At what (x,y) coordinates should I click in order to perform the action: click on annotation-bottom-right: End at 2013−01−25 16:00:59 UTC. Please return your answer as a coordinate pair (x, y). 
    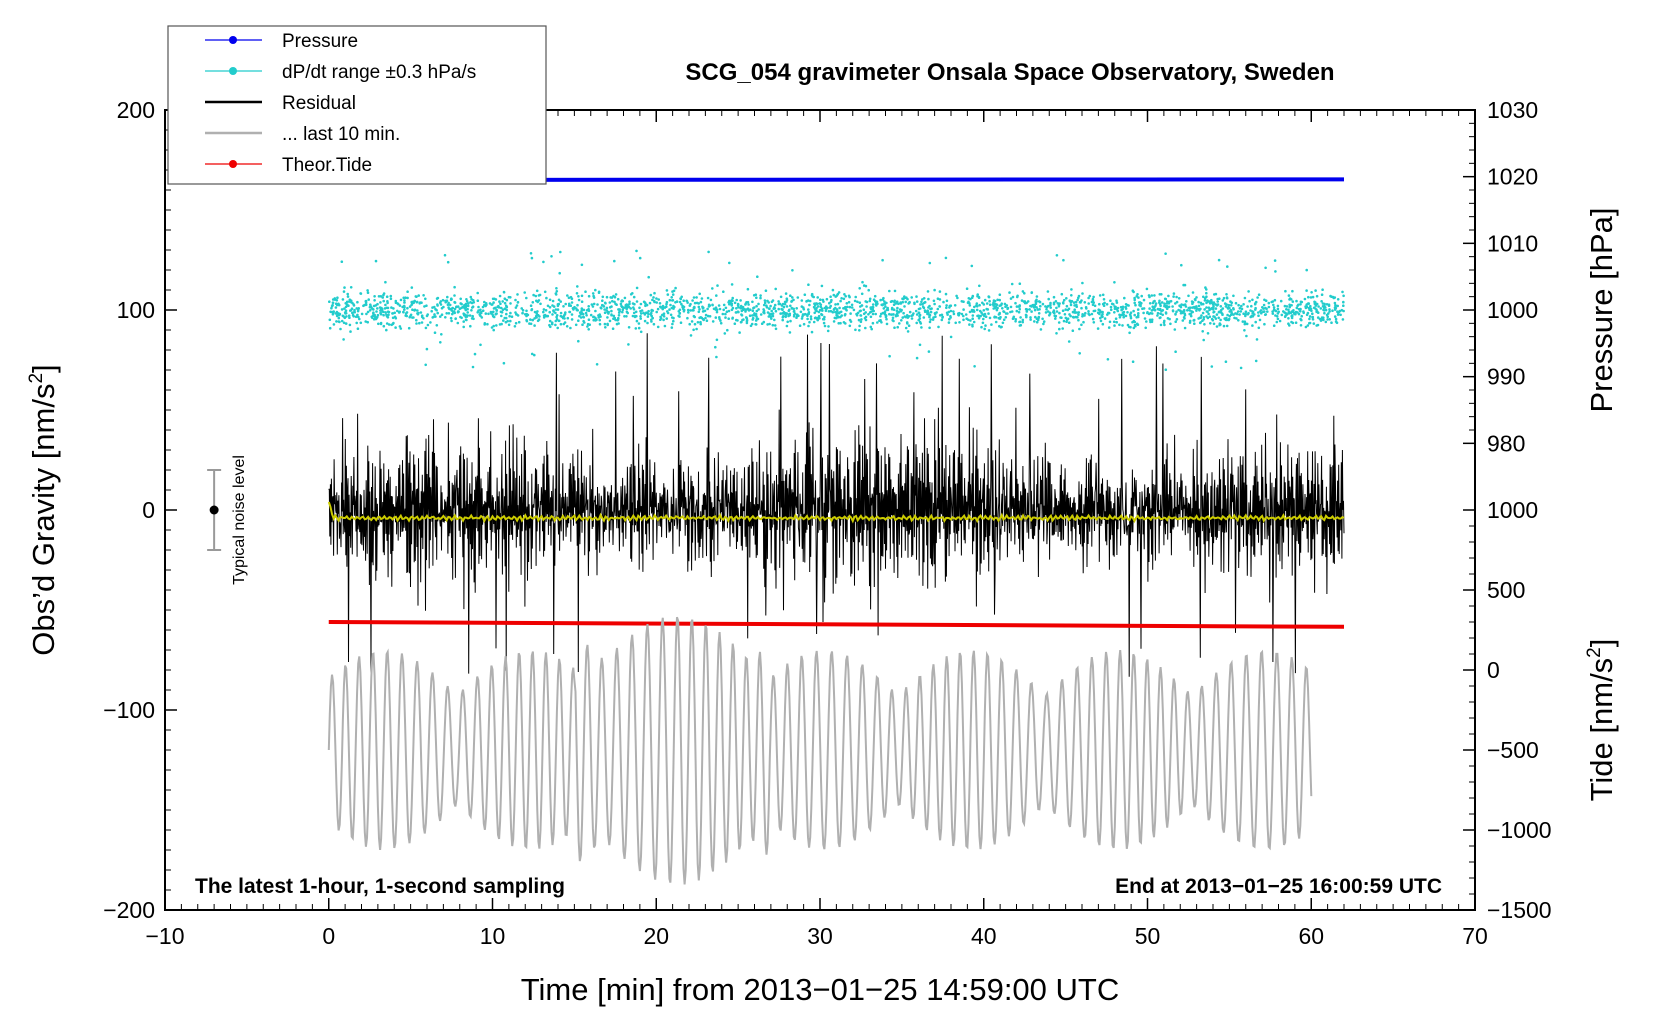
    Looking at the image, I should click on (1278, 886).